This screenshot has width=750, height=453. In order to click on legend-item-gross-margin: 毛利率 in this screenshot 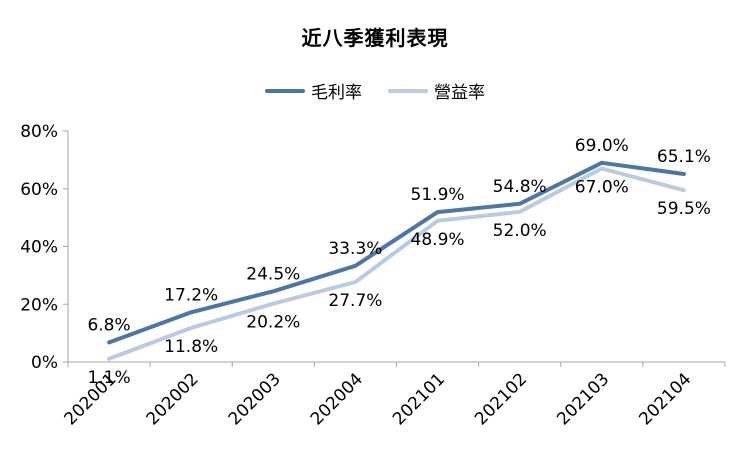, I will do `click(313, 90)`.